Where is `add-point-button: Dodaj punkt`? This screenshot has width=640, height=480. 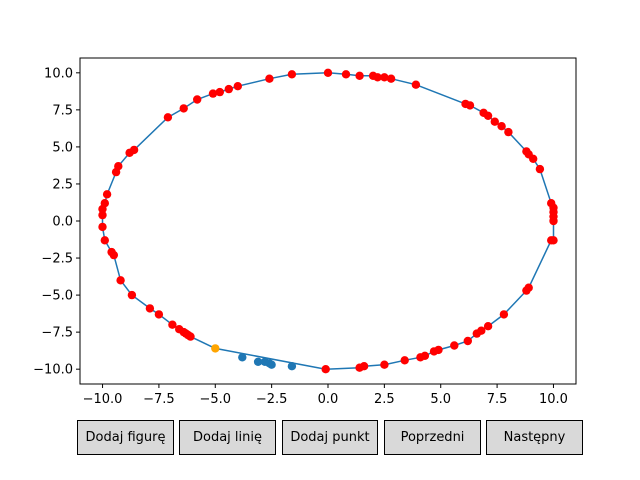
add-point-button: Dodaj punkt is located at coordinates (330, 437).